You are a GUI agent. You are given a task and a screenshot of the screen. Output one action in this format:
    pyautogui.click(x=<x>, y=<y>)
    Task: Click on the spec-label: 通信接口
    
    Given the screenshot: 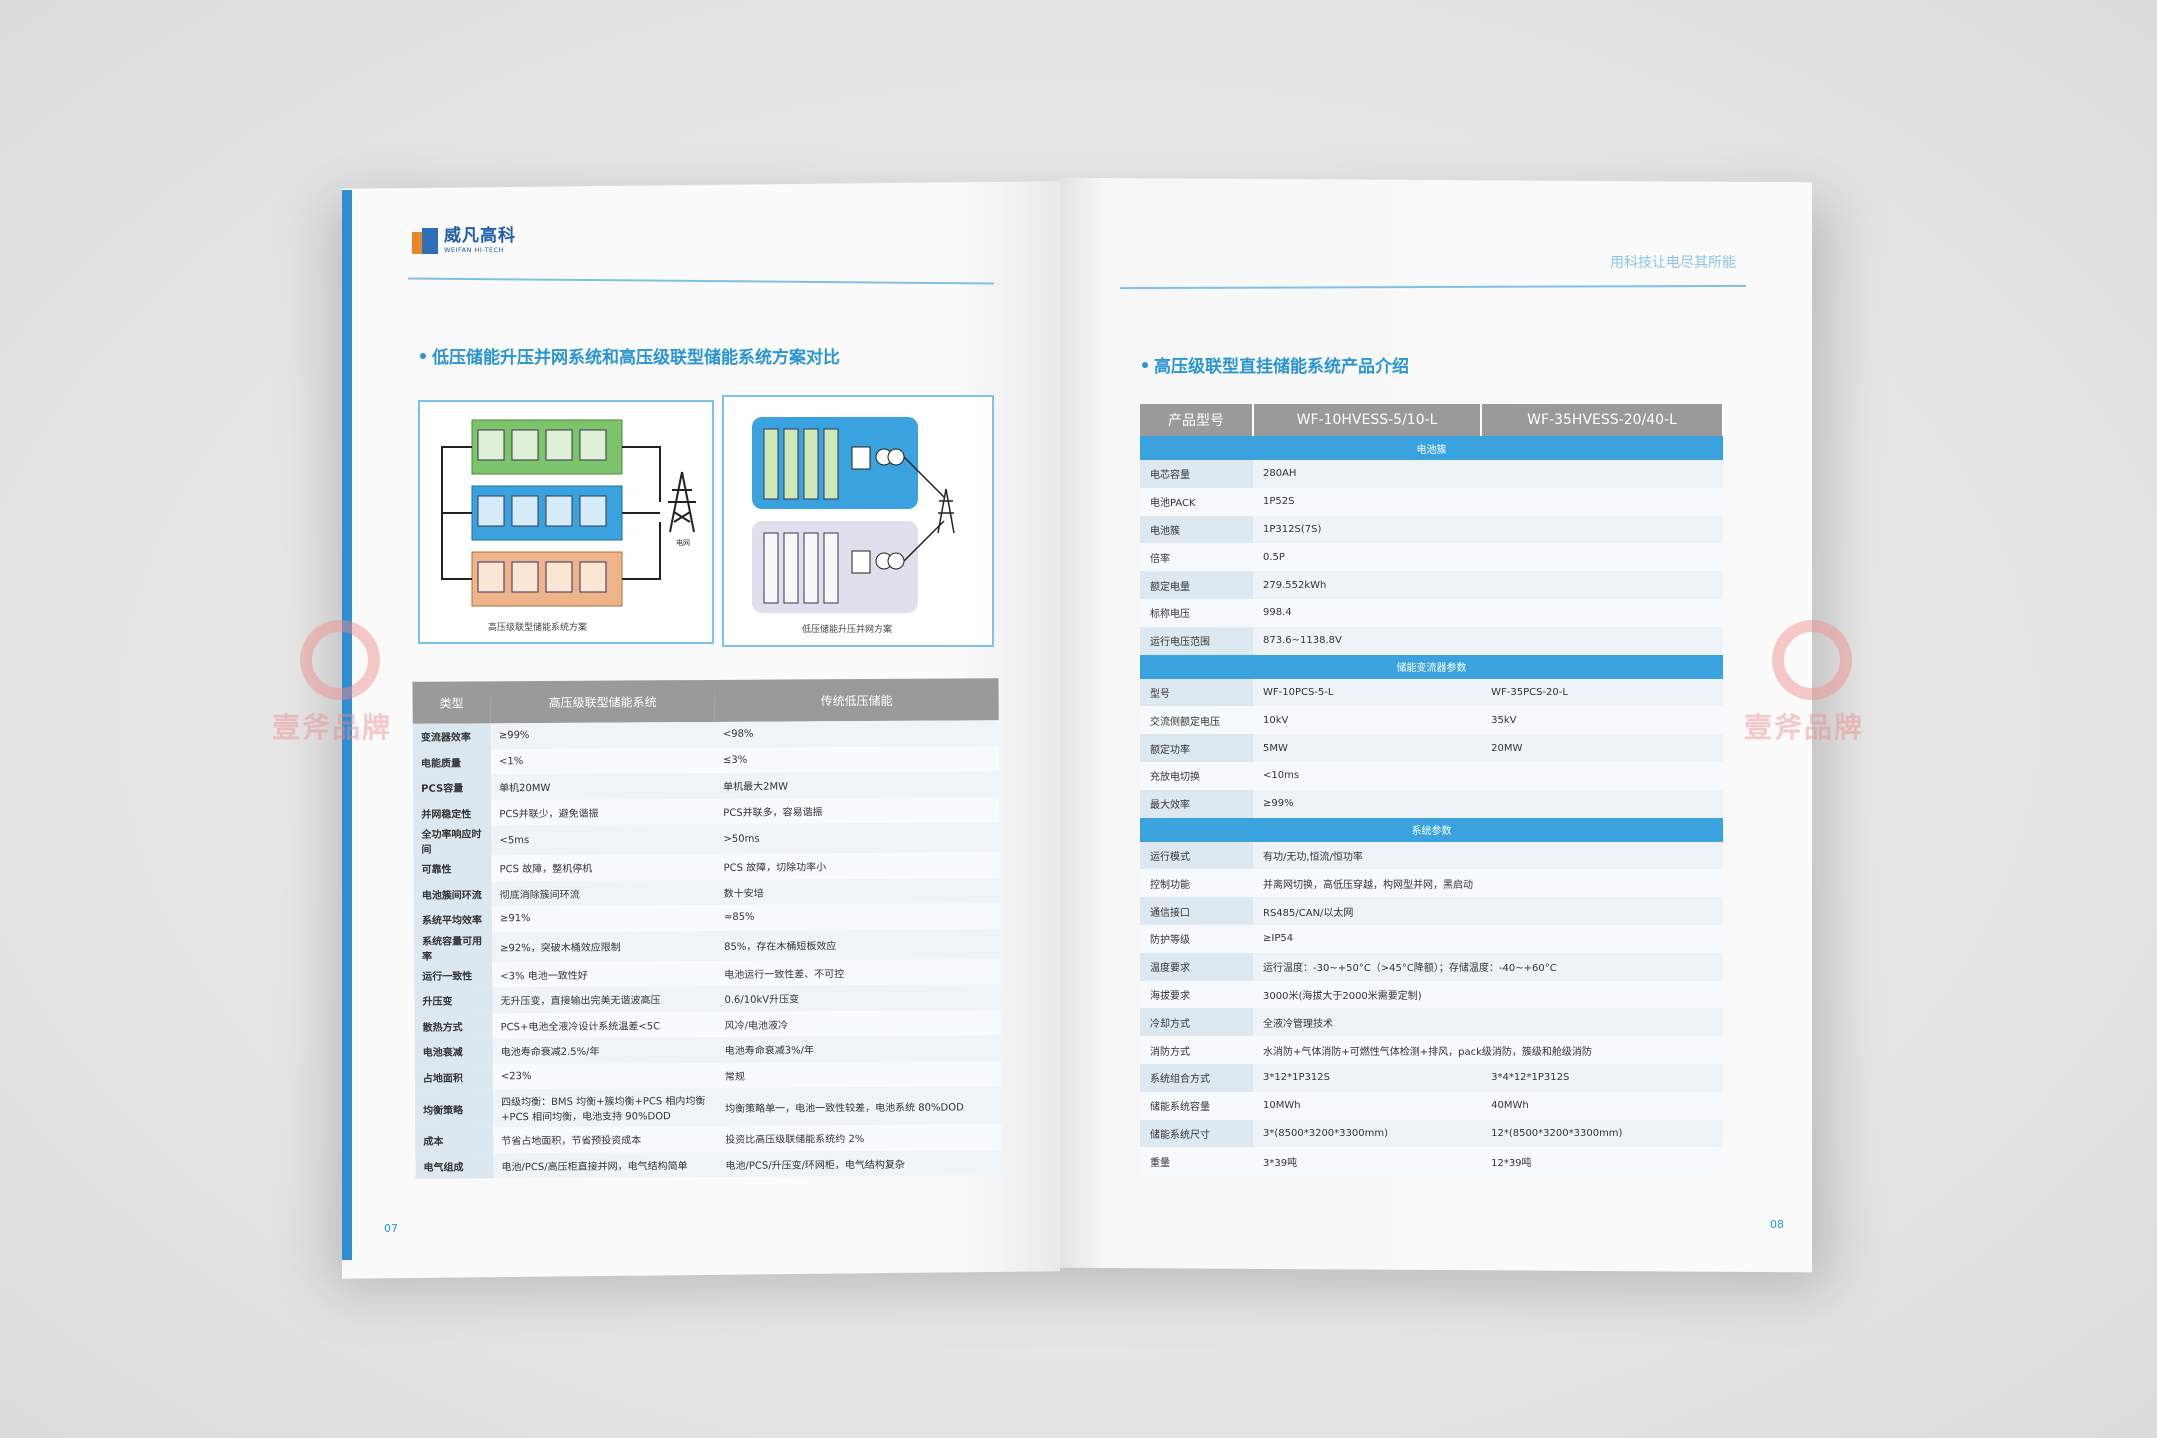 What is the action you would take?
    pyautogui.click(x=1196, y=911)
    